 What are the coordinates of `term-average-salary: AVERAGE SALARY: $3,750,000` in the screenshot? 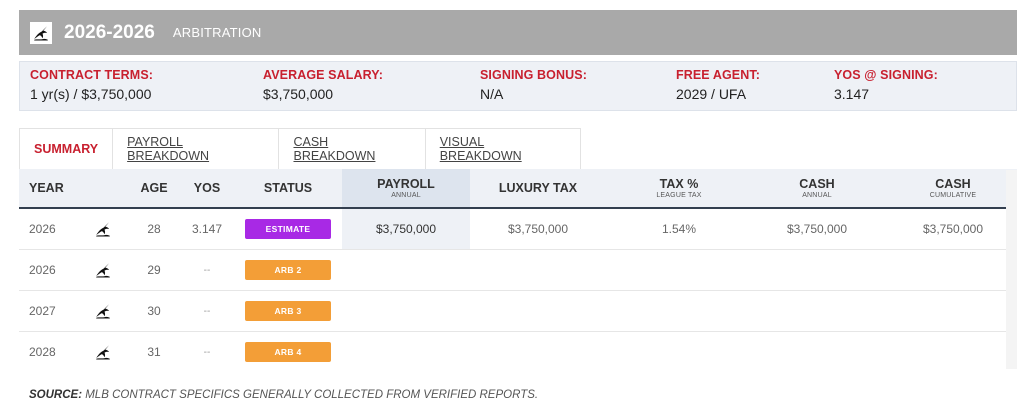 It's located at (323, 85).